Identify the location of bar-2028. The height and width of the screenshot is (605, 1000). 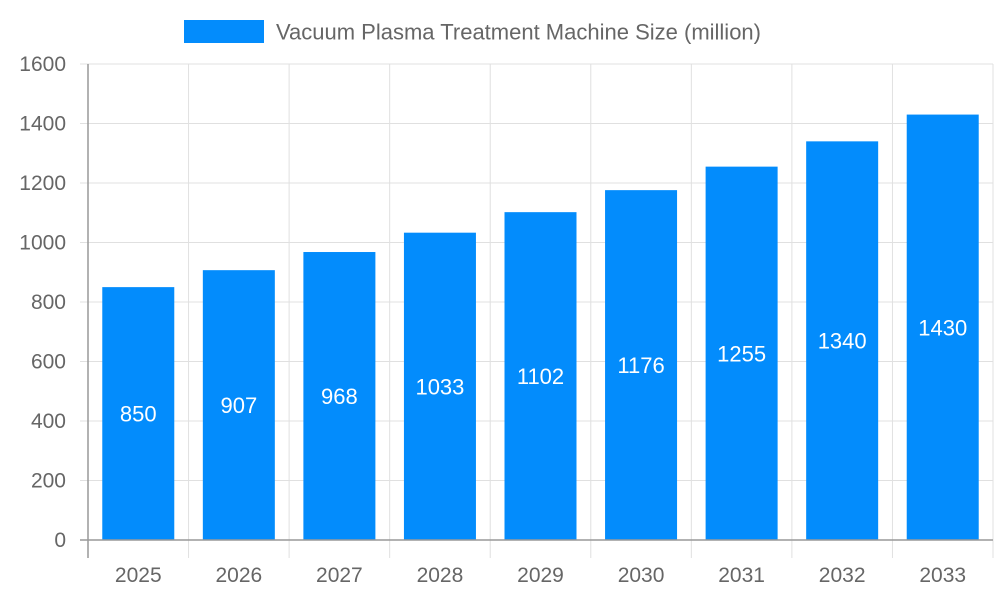
(439, 386).